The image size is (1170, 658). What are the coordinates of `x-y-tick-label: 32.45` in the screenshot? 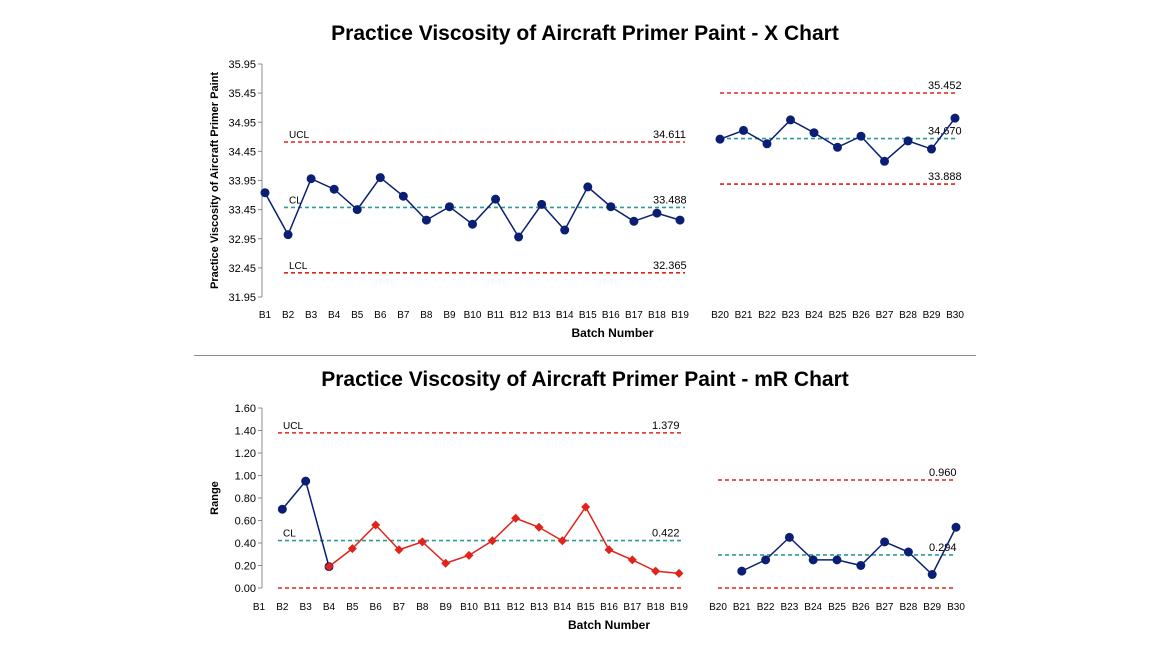 It's located at (242, 269).